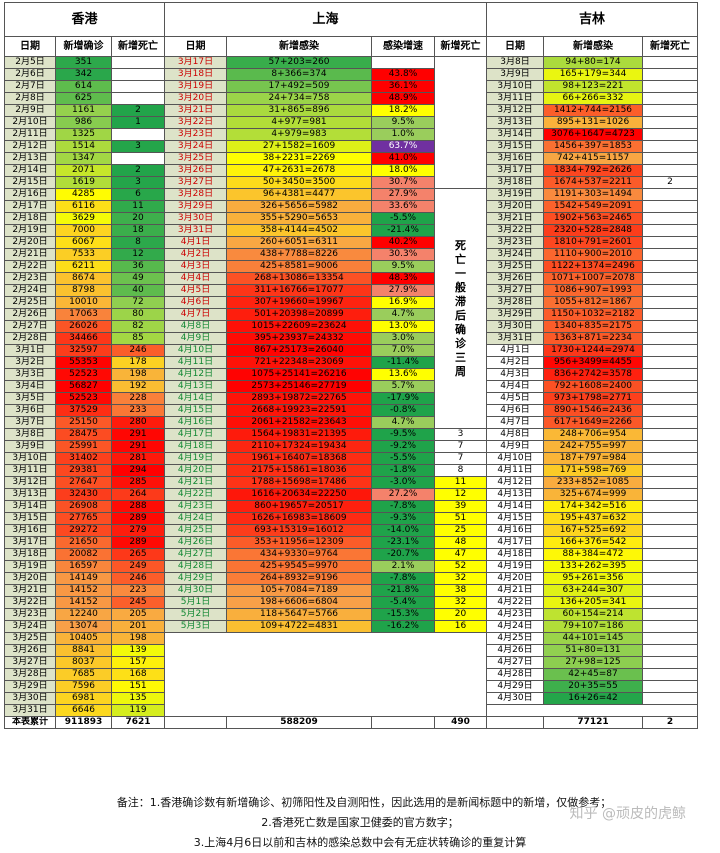  I want to click on hk-new-cases: 1619, so click(83, 182).